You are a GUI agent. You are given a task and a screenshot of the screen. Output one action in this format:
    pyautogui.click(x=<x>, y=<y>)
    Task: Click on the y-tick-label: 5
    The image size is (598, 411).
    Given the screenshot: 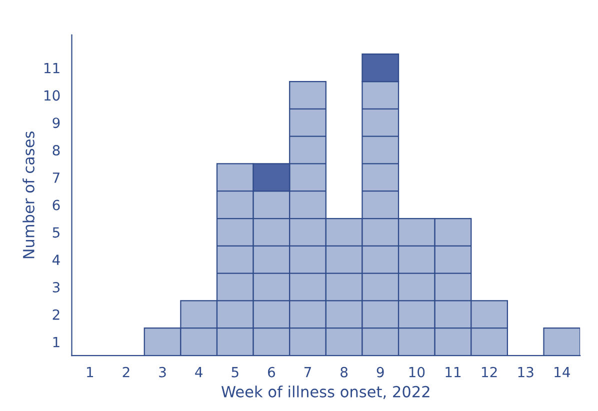 What is the action you would take?
    pyautogui.click(x=56, y=232)
    